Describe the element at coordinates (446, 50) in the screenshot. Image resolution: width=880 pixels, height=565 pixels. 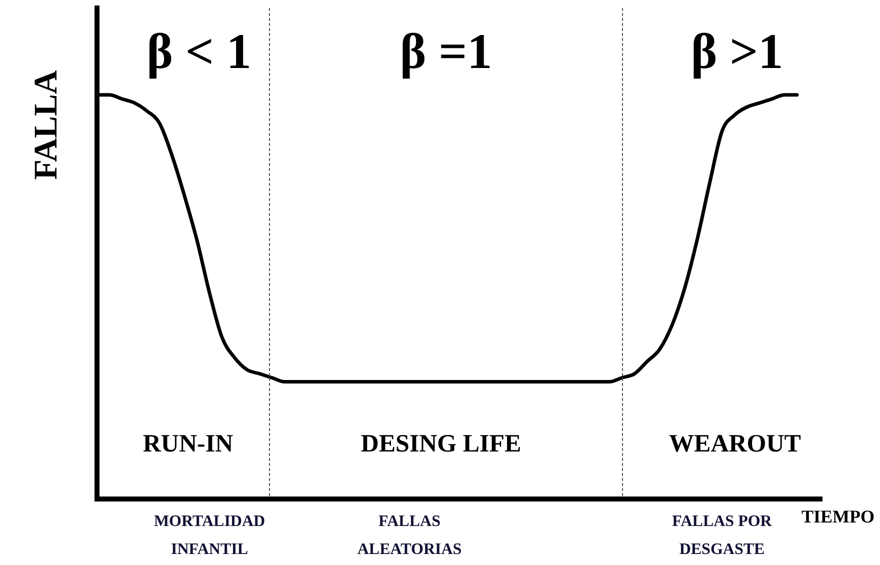
I see `text: β =1` at that location.